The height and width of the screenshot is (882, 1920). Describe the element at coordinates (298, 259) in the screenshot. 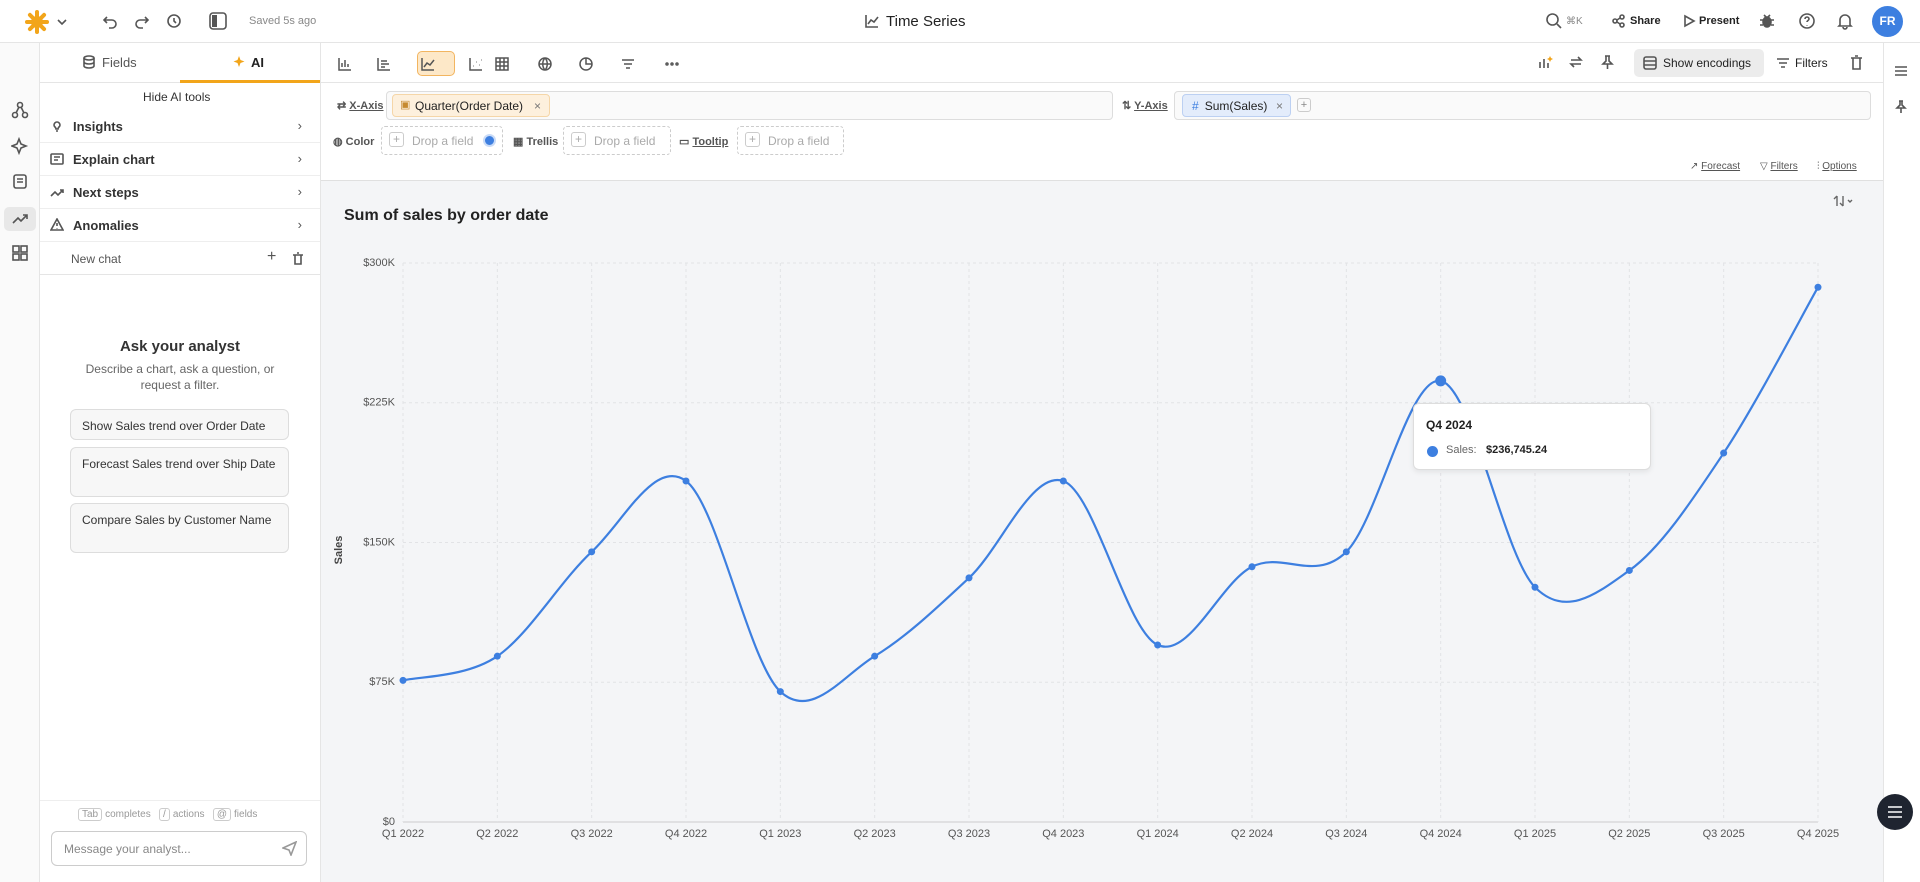

I see `delete-chat` at that location.